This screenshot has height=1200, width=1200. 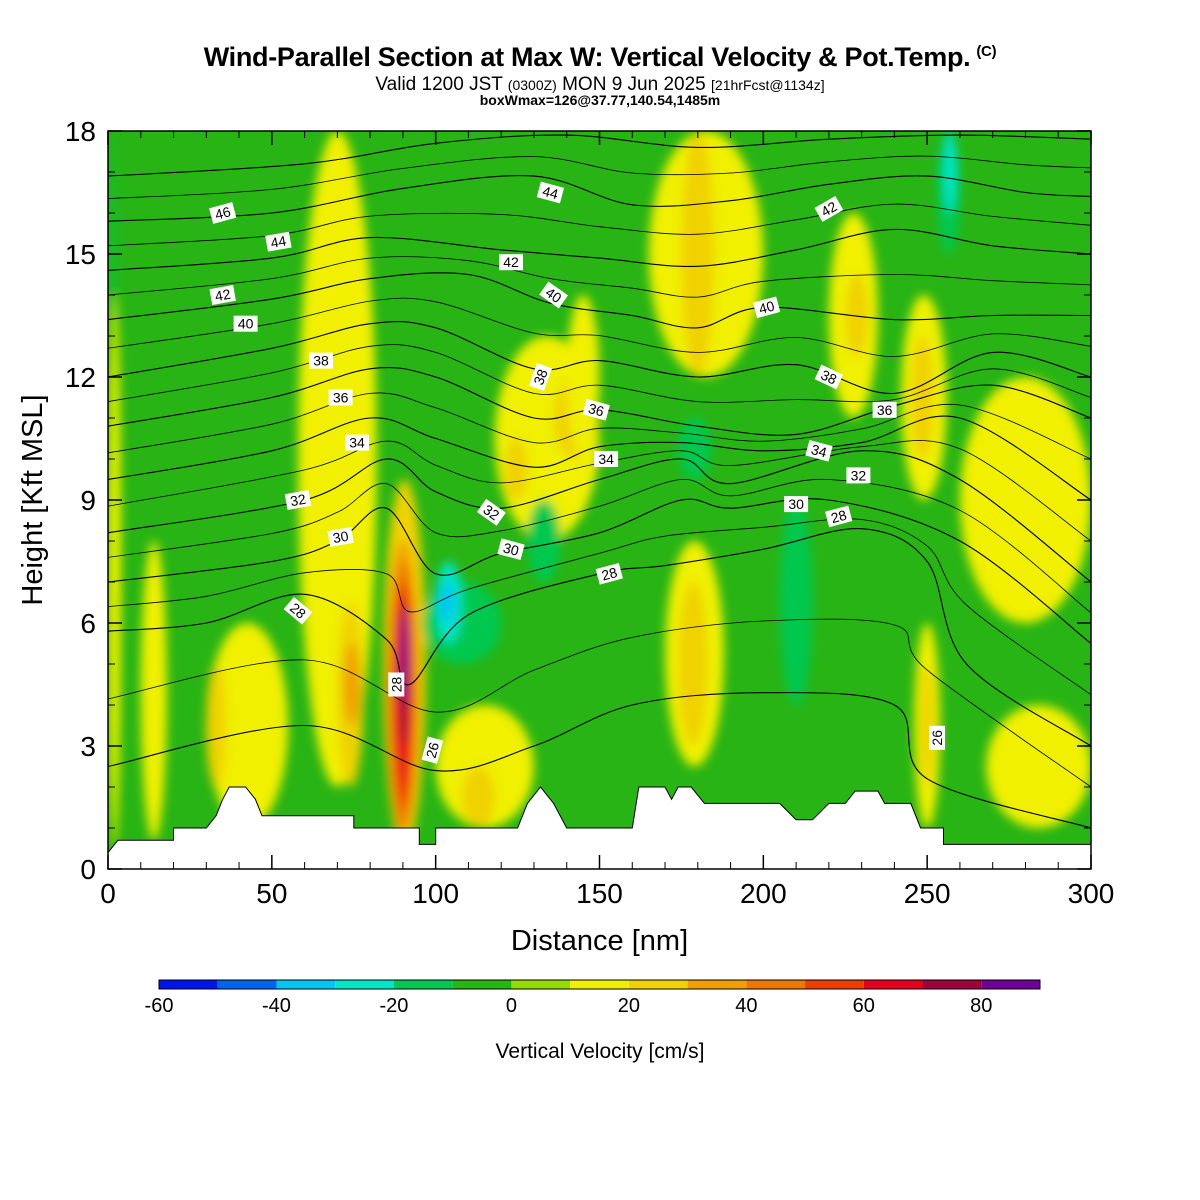 What do you see at coordinates (435, 893) in the screenshot?
I see `x-tick-label: 100` at bounding box center [435, 893].